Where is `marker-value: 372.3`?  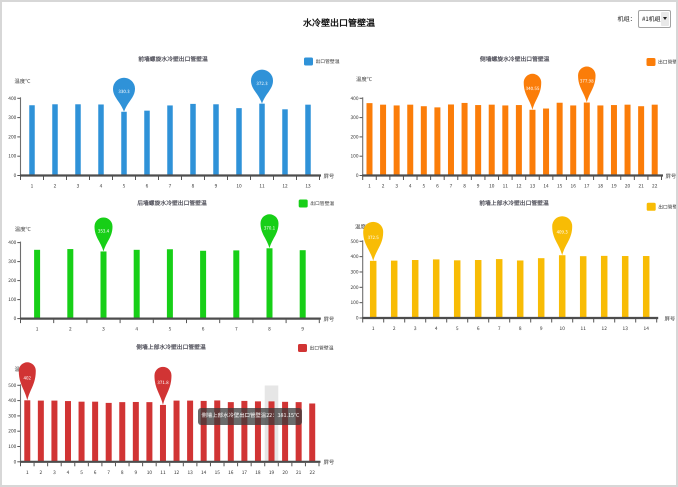 marker-value: 372.3 is located at coordinates (262, 84).